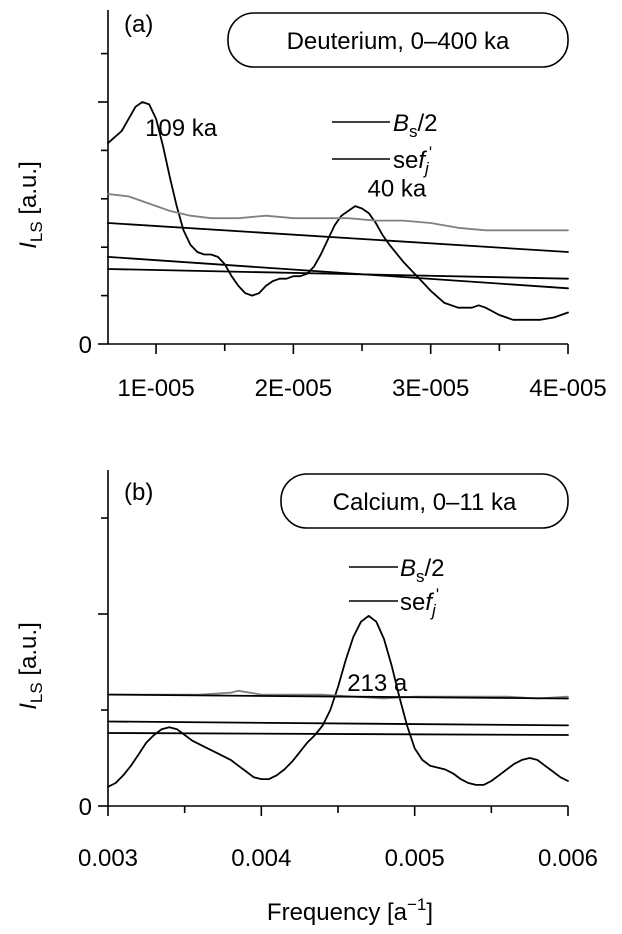 This screenshot has width=622, height=934. I want to click on x-tick-label: 1E-005, so click(155, 388).